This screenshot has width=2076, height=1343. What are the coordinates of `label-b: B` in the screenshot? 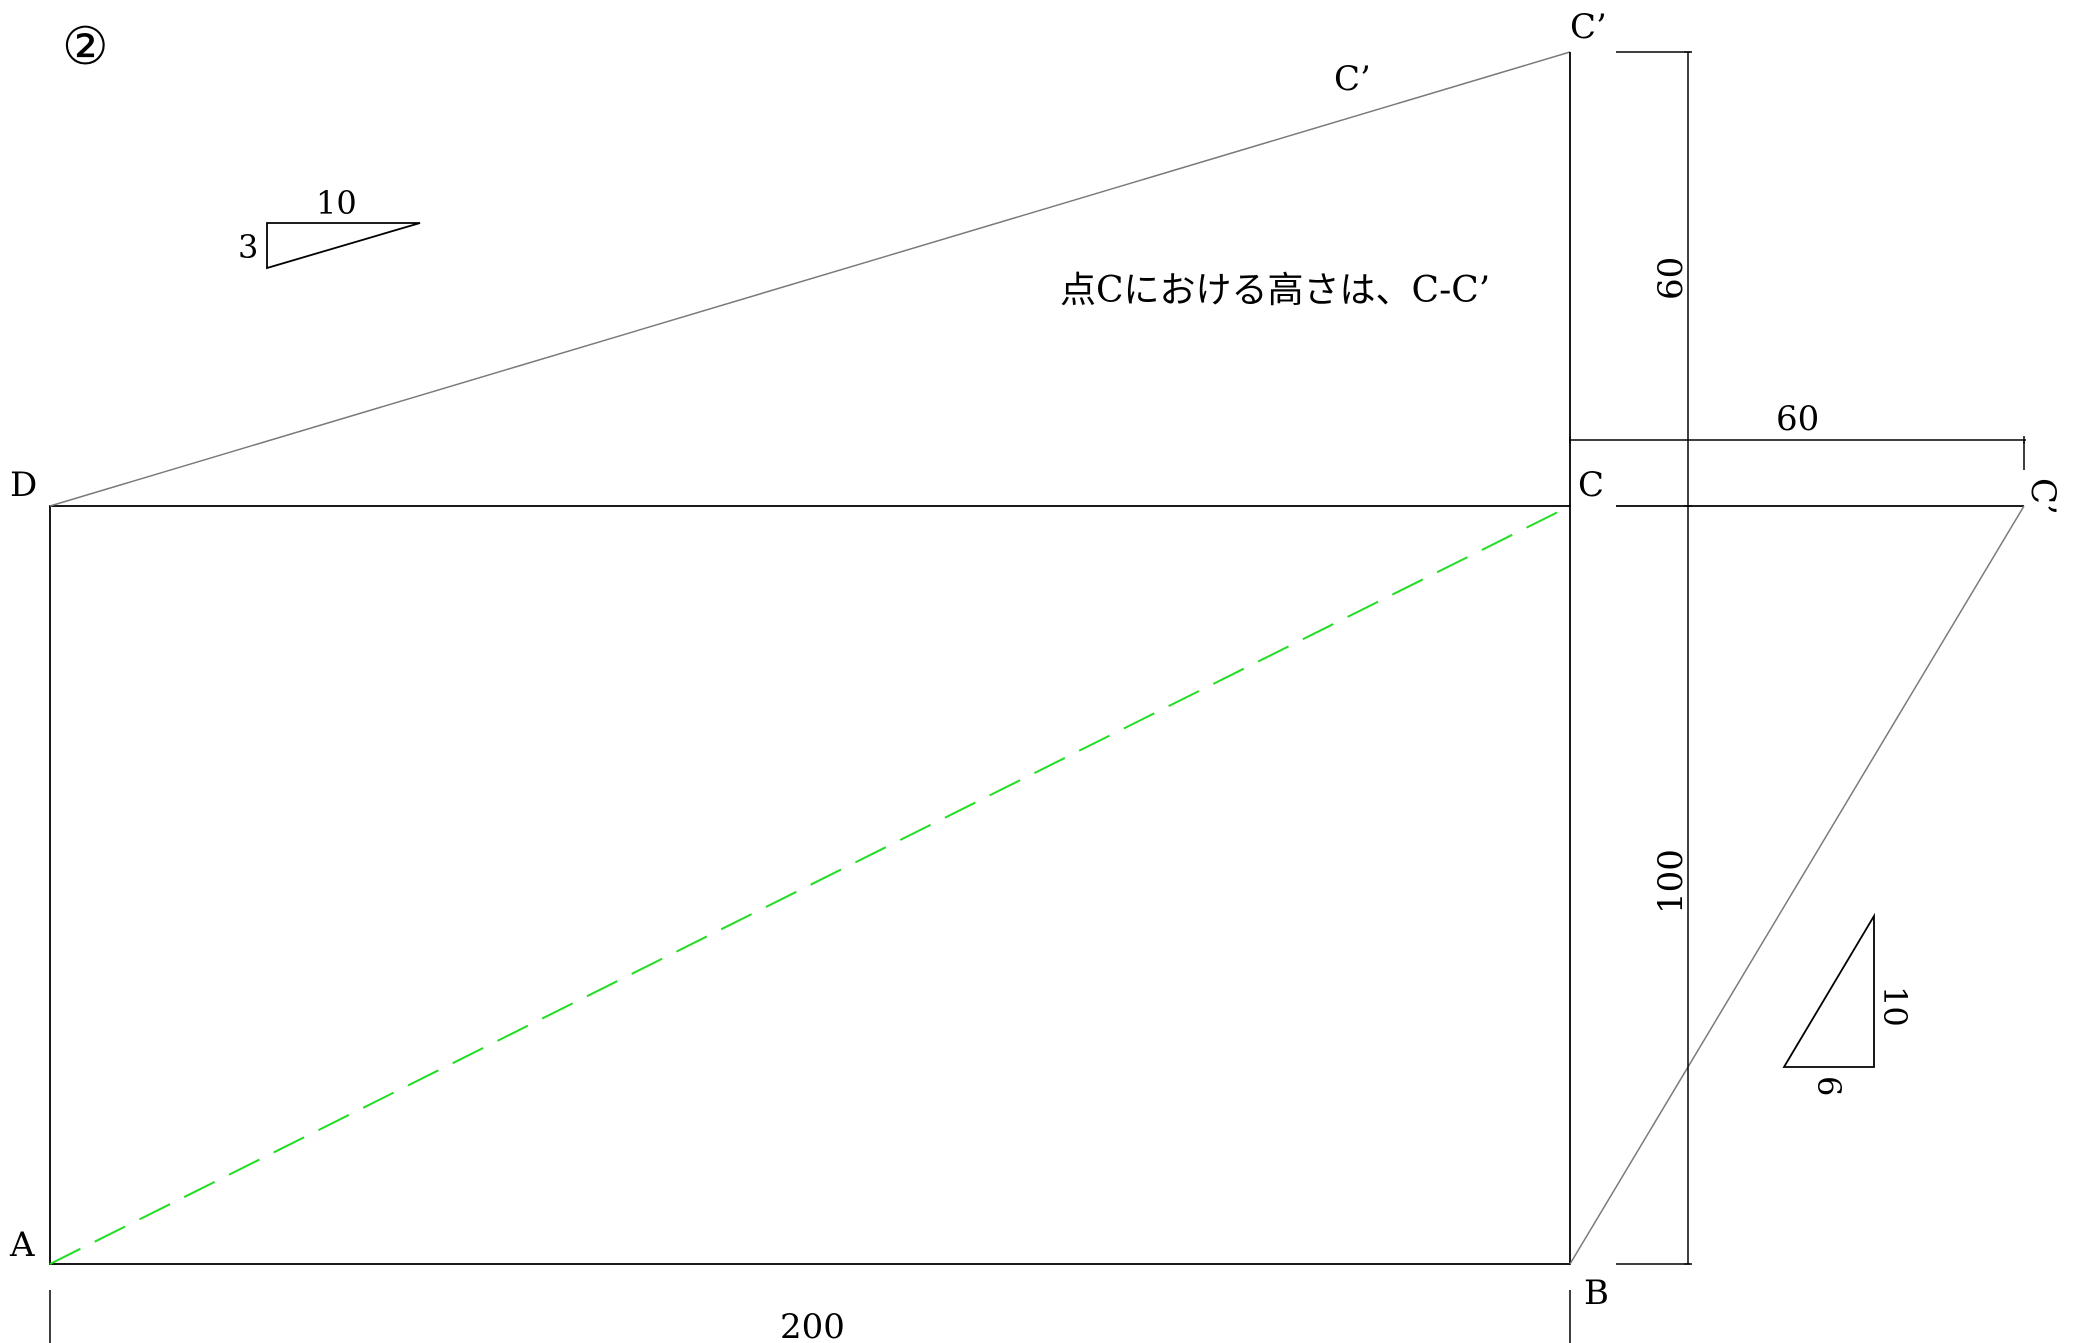 It's located at (1596, 1293).